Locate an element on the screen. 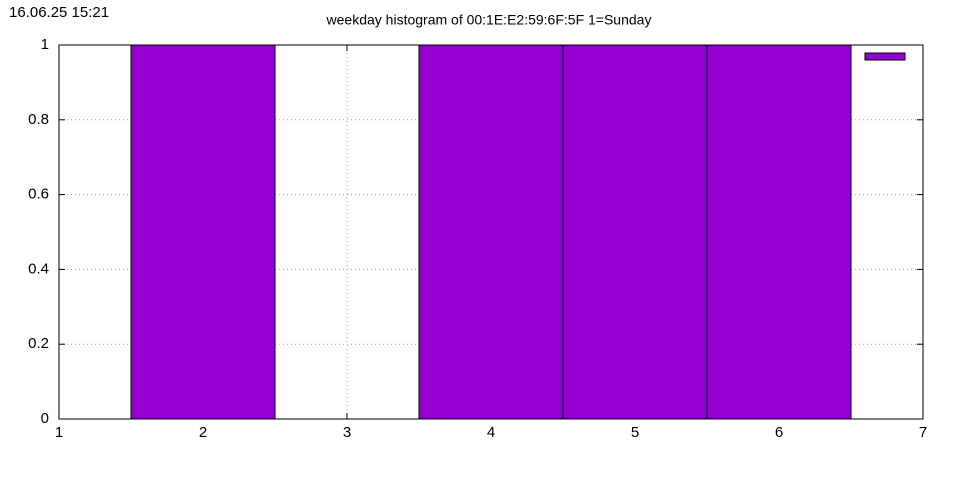  y-tick-label: 1 is located at coordinates (45, 44).